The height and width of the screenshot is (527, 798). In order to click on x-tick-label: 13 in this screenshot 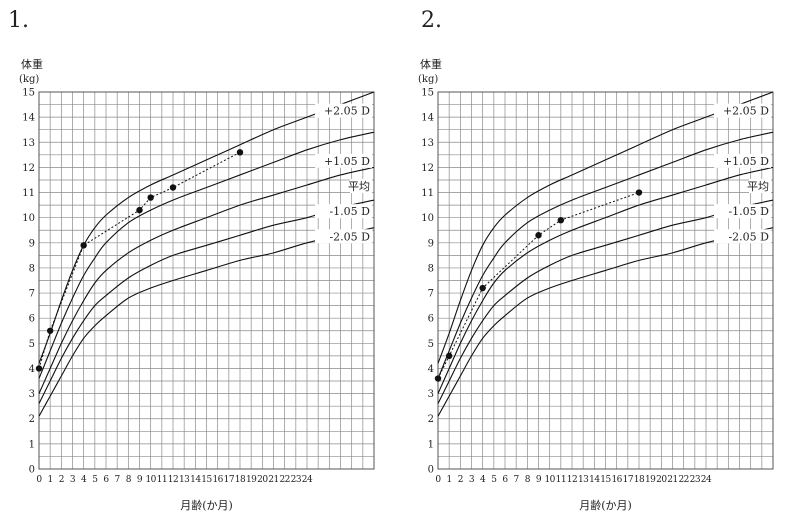, I will do `click(184, 480)`.